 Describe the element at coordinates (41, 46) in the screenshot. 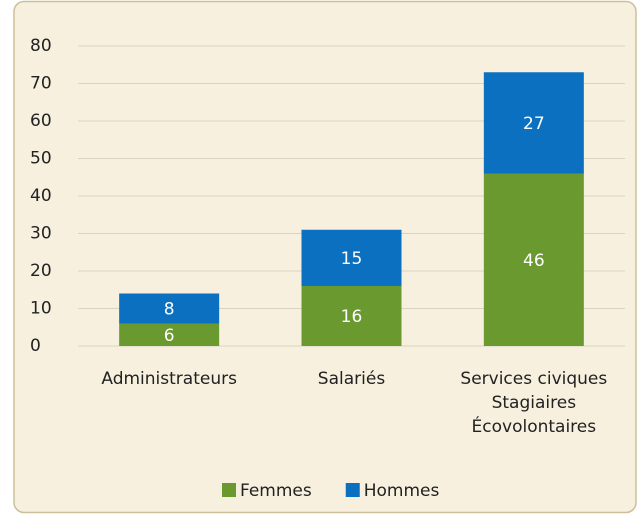

I see `y-tick-label: 80` at that location.